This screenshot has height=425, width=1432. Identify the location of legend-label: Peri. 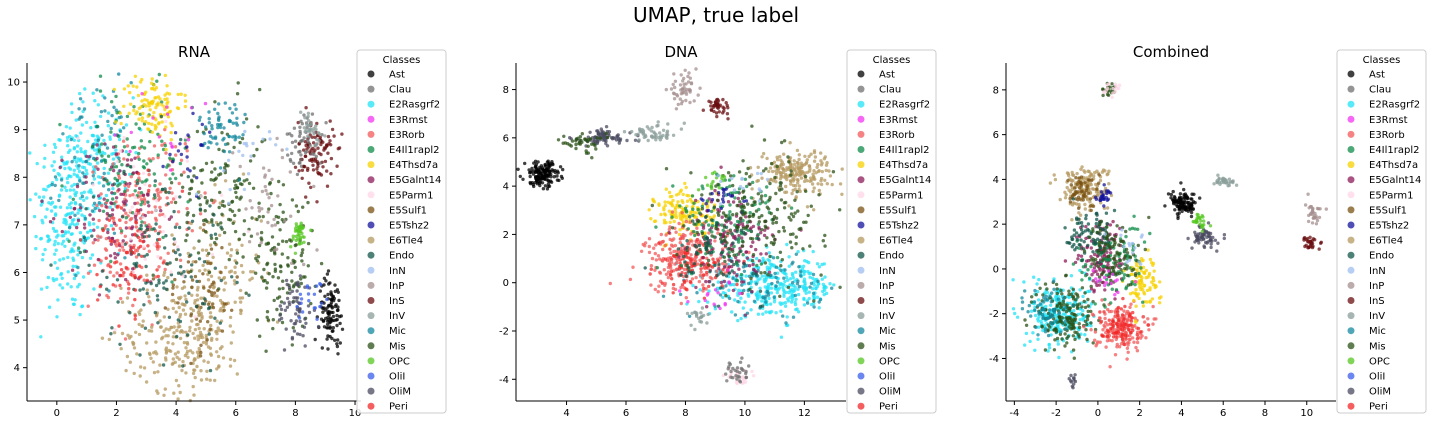
(398, 407).